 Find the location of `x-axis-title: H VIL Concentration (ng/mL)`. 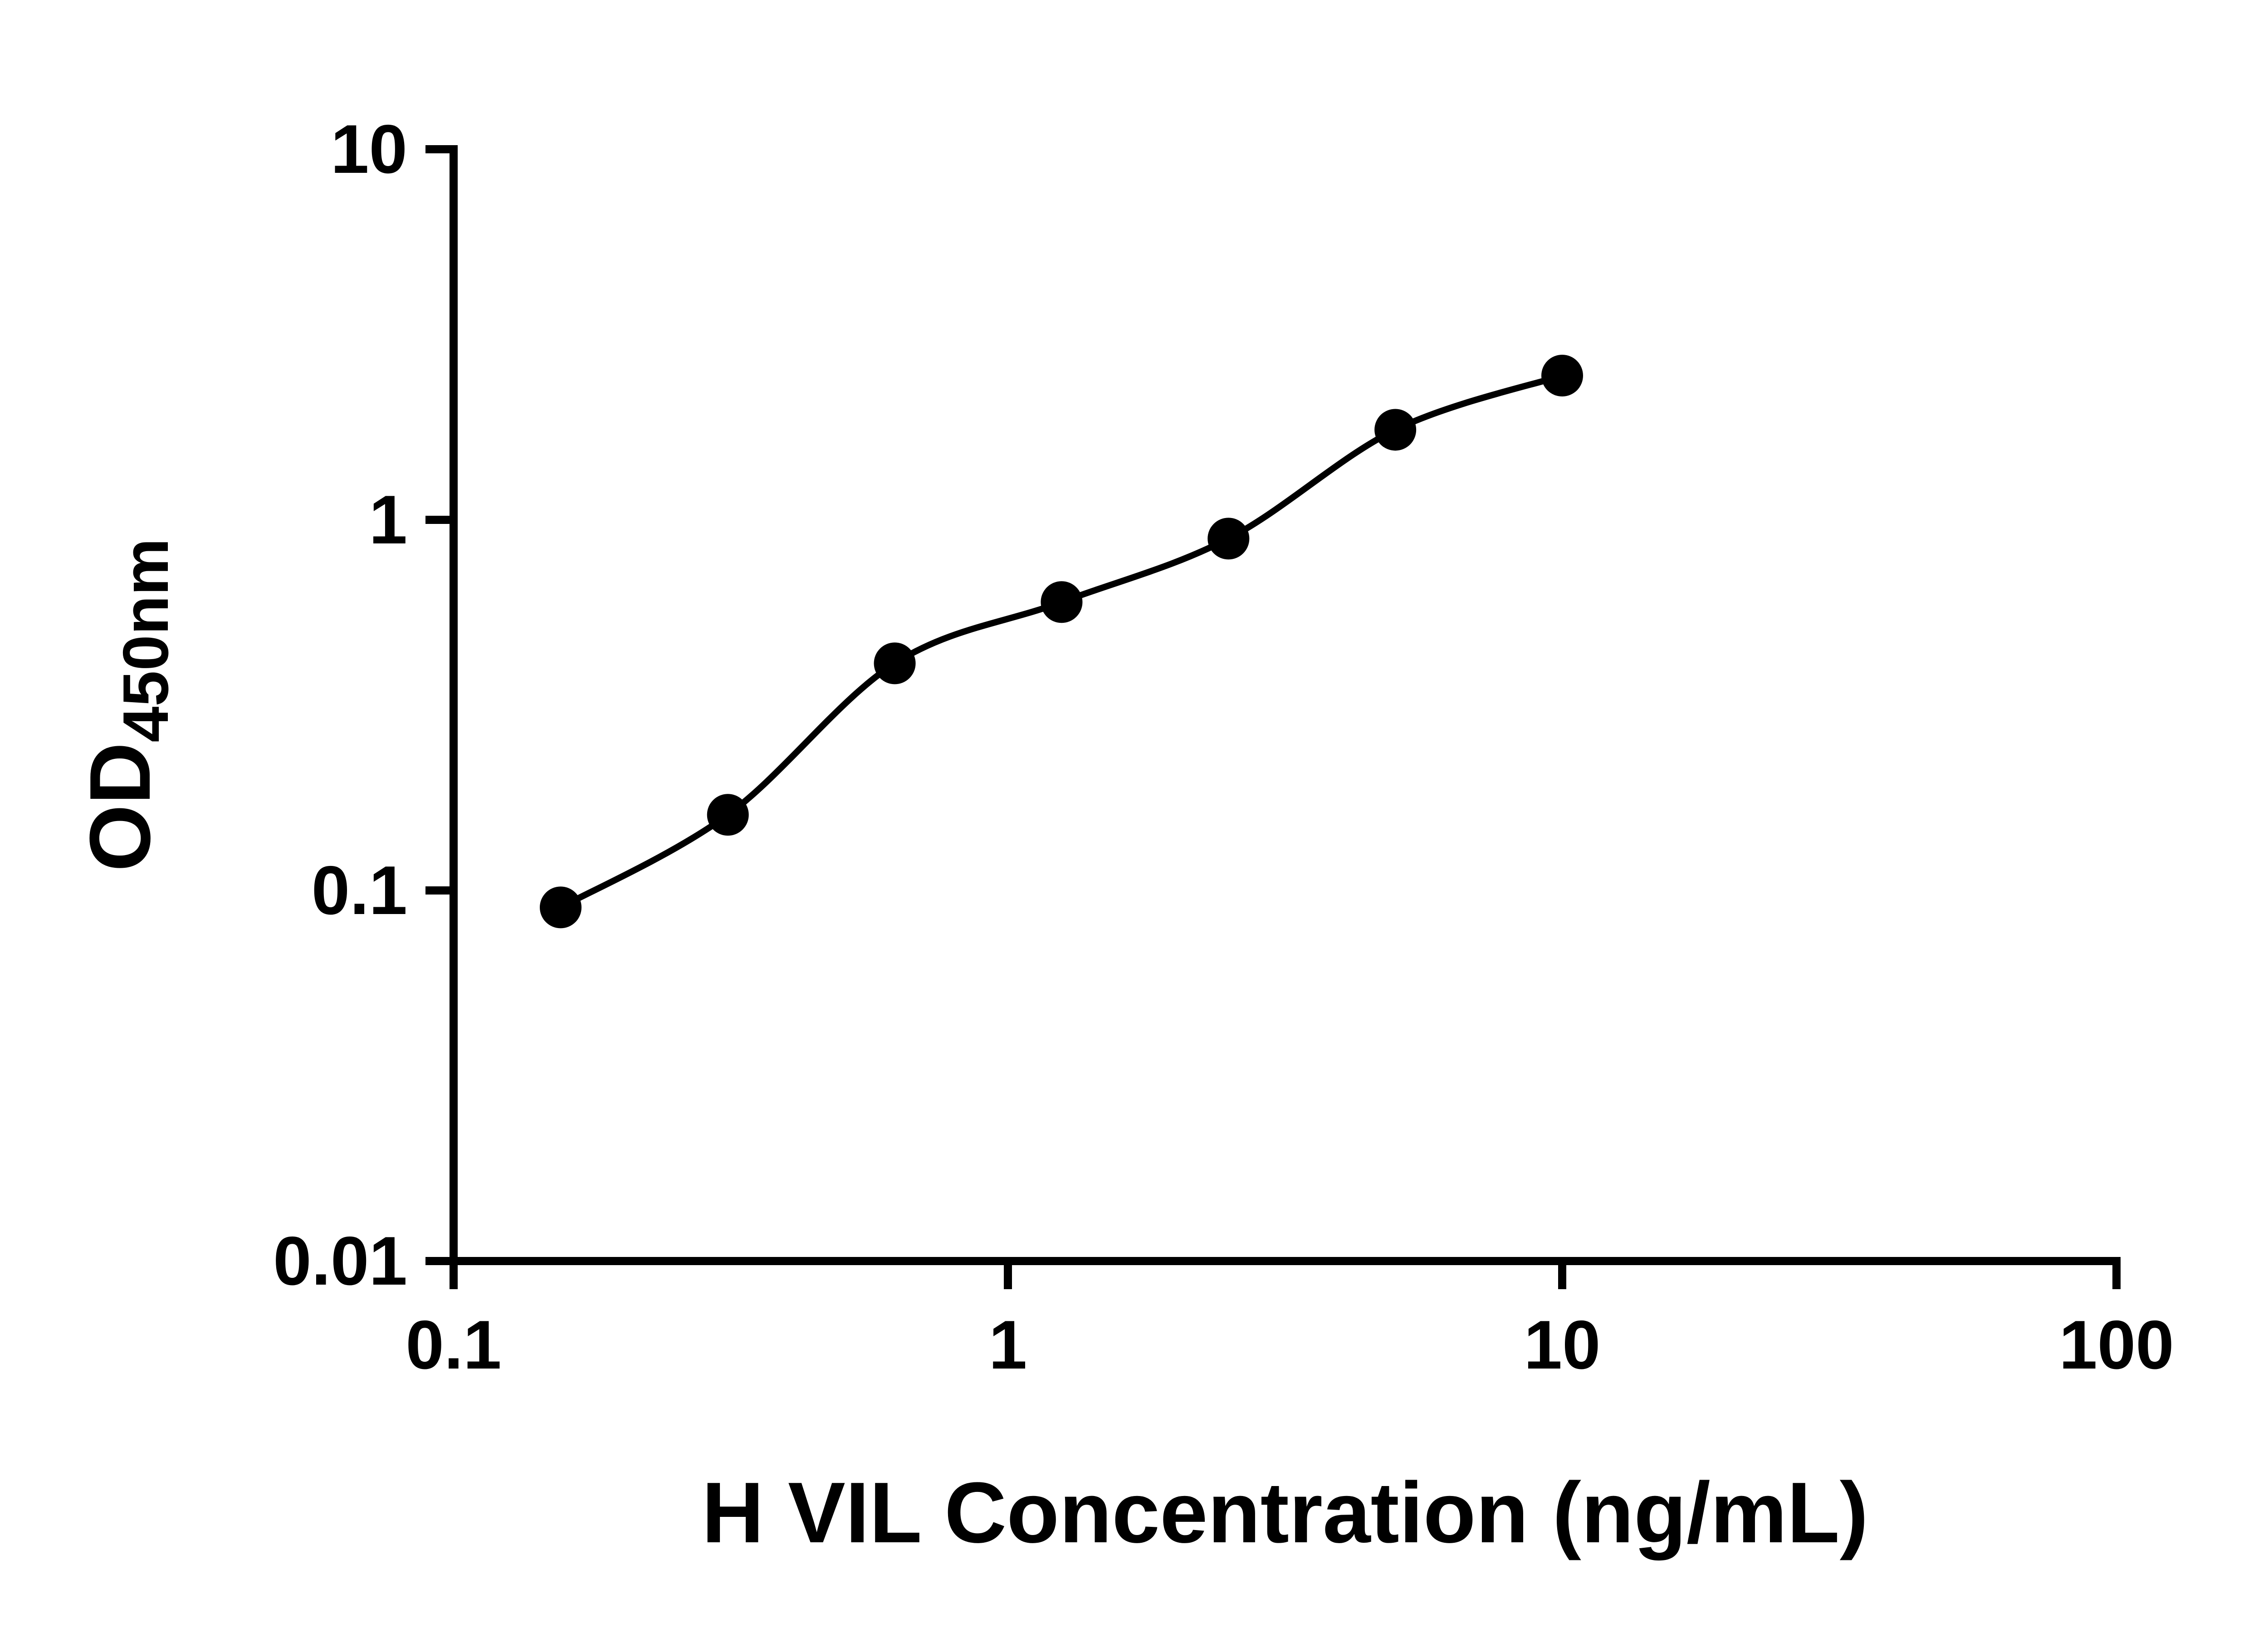

x-axis-title: H VIL Concentration (ng/mL) is located at coordinates (1285, 1513).